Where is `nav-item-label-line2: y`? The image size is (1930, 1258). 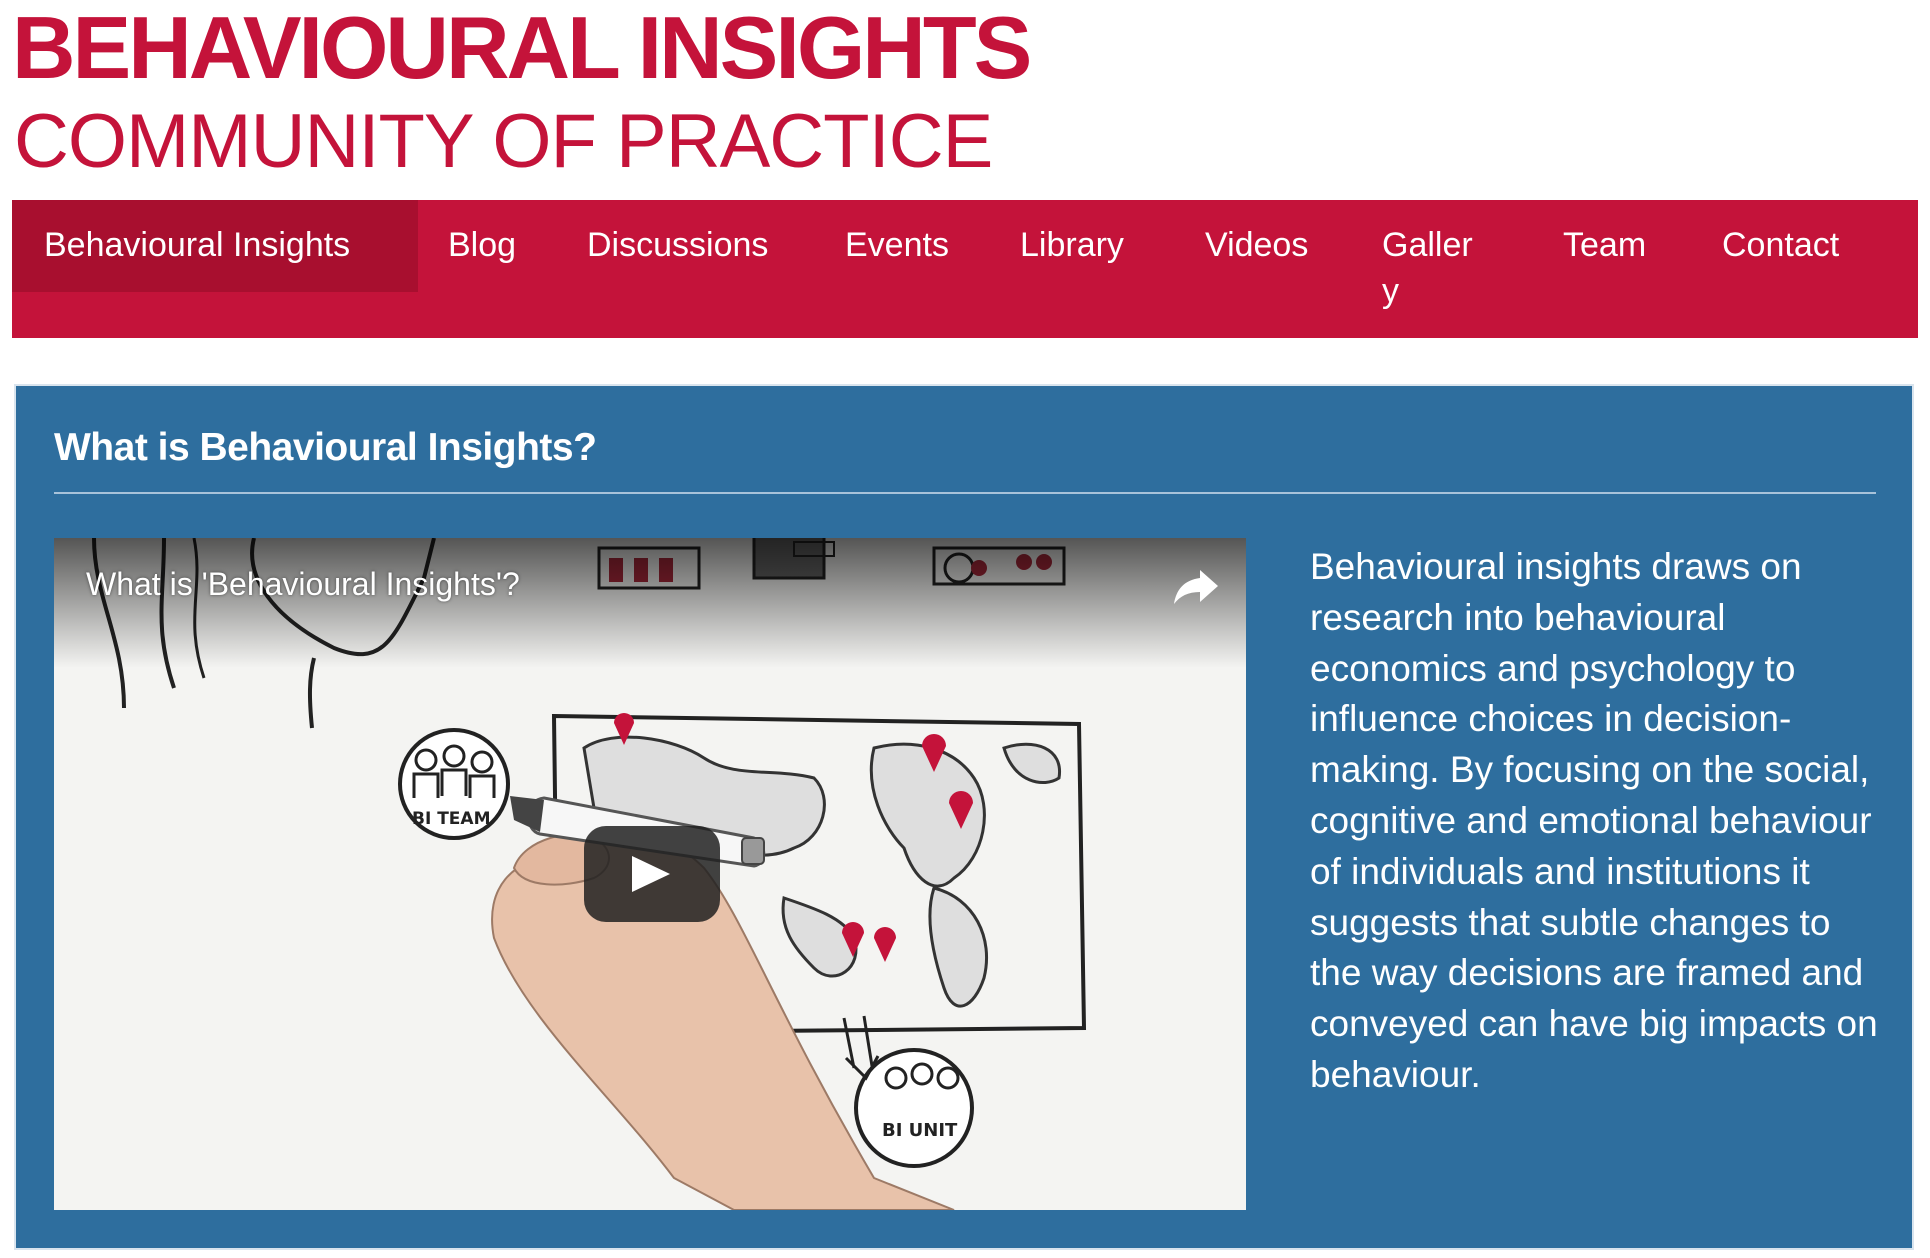 nav-item-label-line2: y is located at coordinates (1390, 291).